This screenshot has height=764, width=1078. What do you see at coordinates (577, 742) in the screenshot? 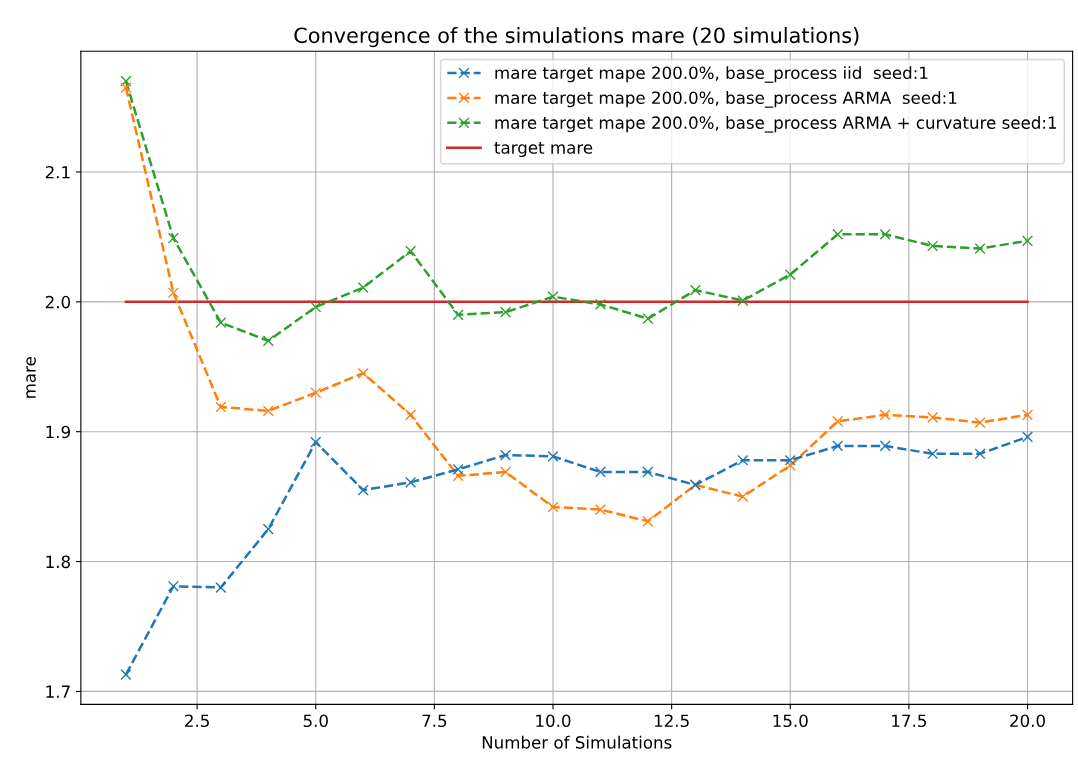
I see `x-axis-title: Number of Simulations` at bounding box center [577, 742].